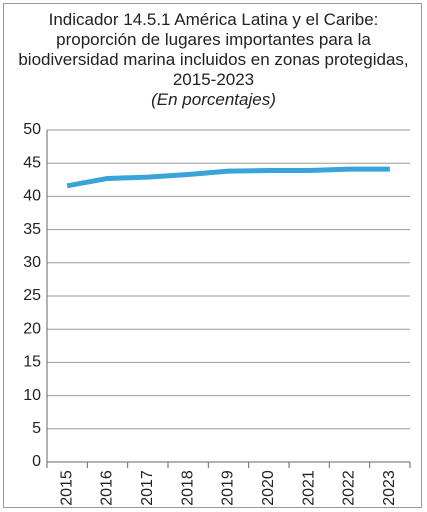 The image size is (427, 512). What do you see at coordinates (32, 196) in the screenshot?
I see `y-tick-label: 40` at bounding box center [32, 196].